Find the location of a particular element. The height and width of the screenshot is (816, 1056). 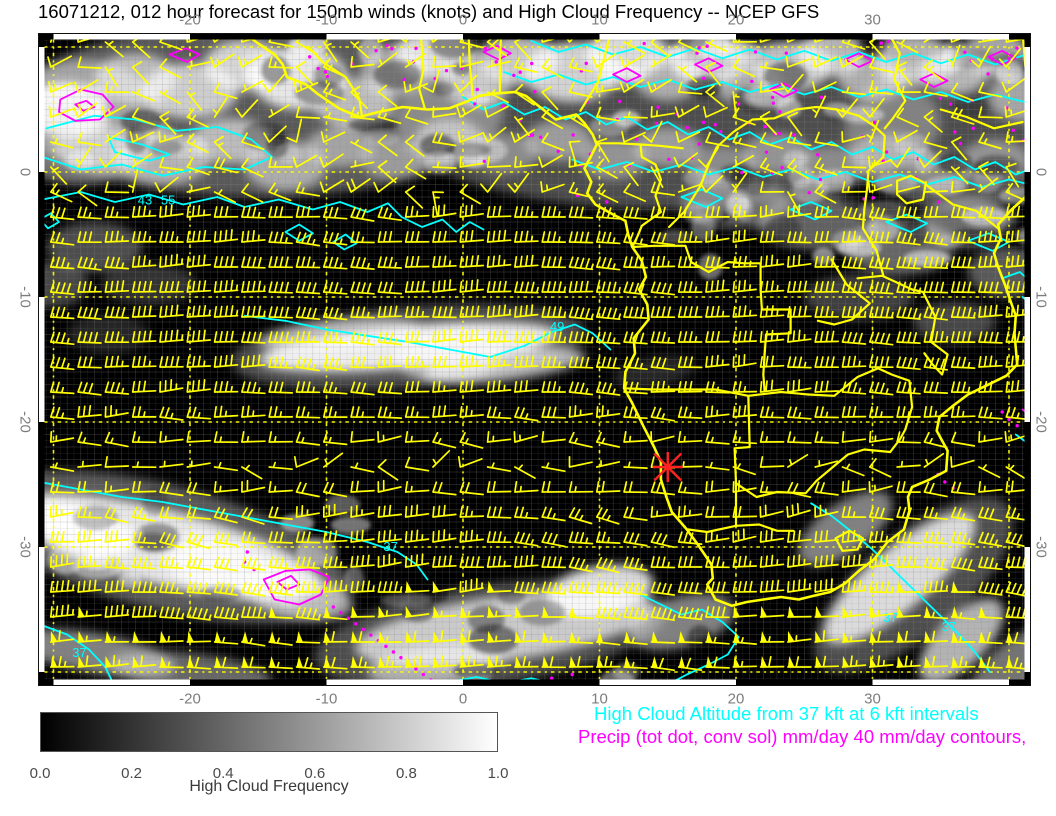

colorbar-gradient is located at coordinates (269, 732).